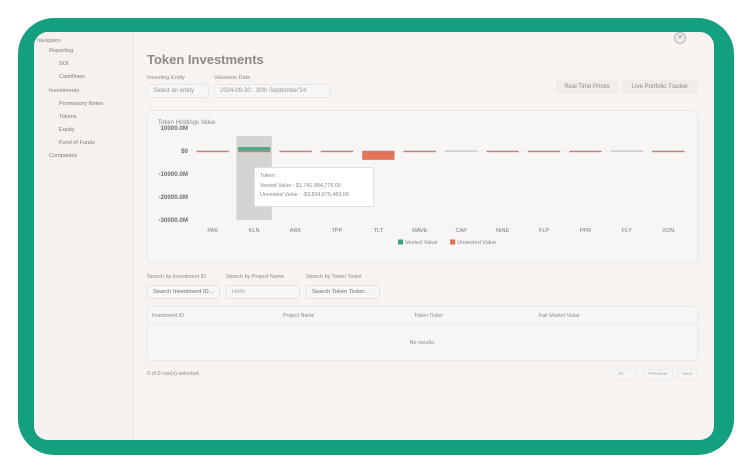 This screenshot has height=473, width=746. I want to click on table-header-divider, so click(422, 323).